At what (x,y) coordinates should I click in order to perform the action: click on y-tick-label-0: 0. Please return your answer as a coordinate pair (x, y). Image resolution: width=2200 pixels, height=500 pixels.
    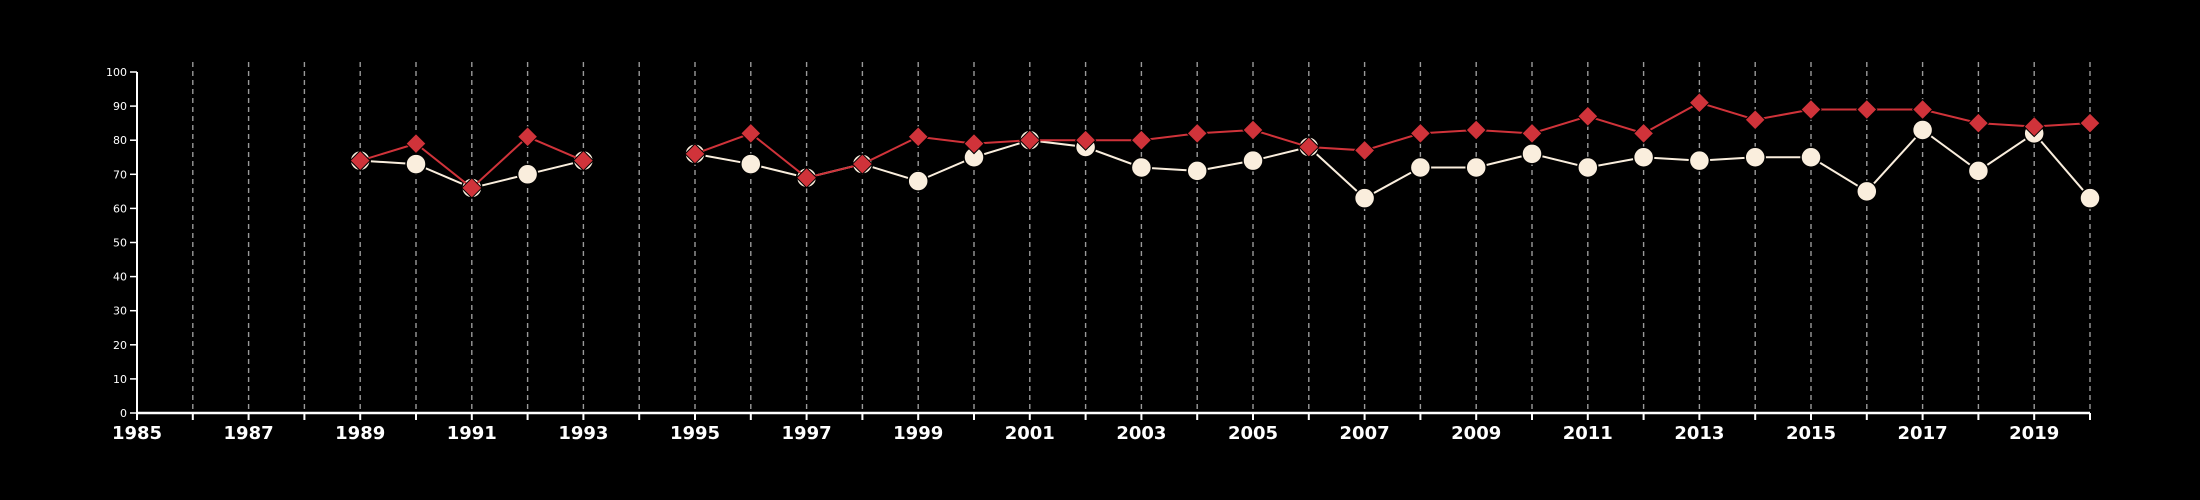
    Looking at the image, I should click on (123, 413).